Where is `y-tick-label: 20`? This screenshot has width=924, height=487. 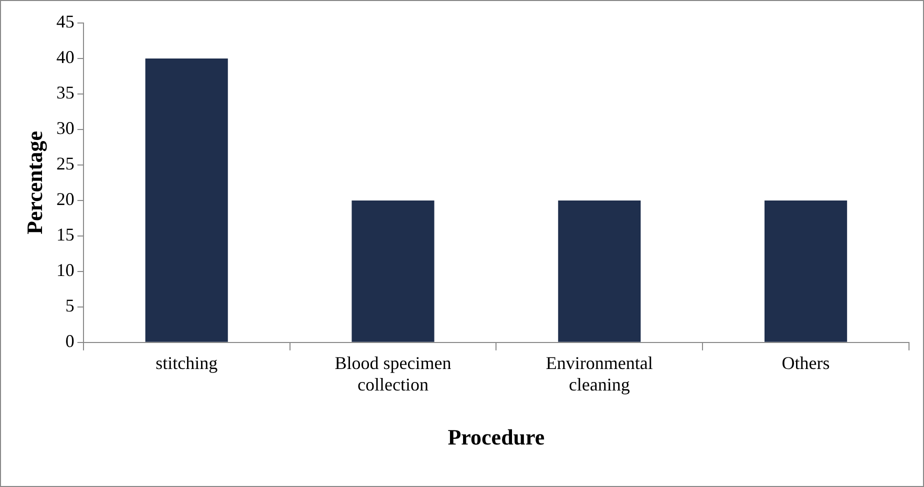
y-tick-label: 20 is located at coordinates (65, 199).